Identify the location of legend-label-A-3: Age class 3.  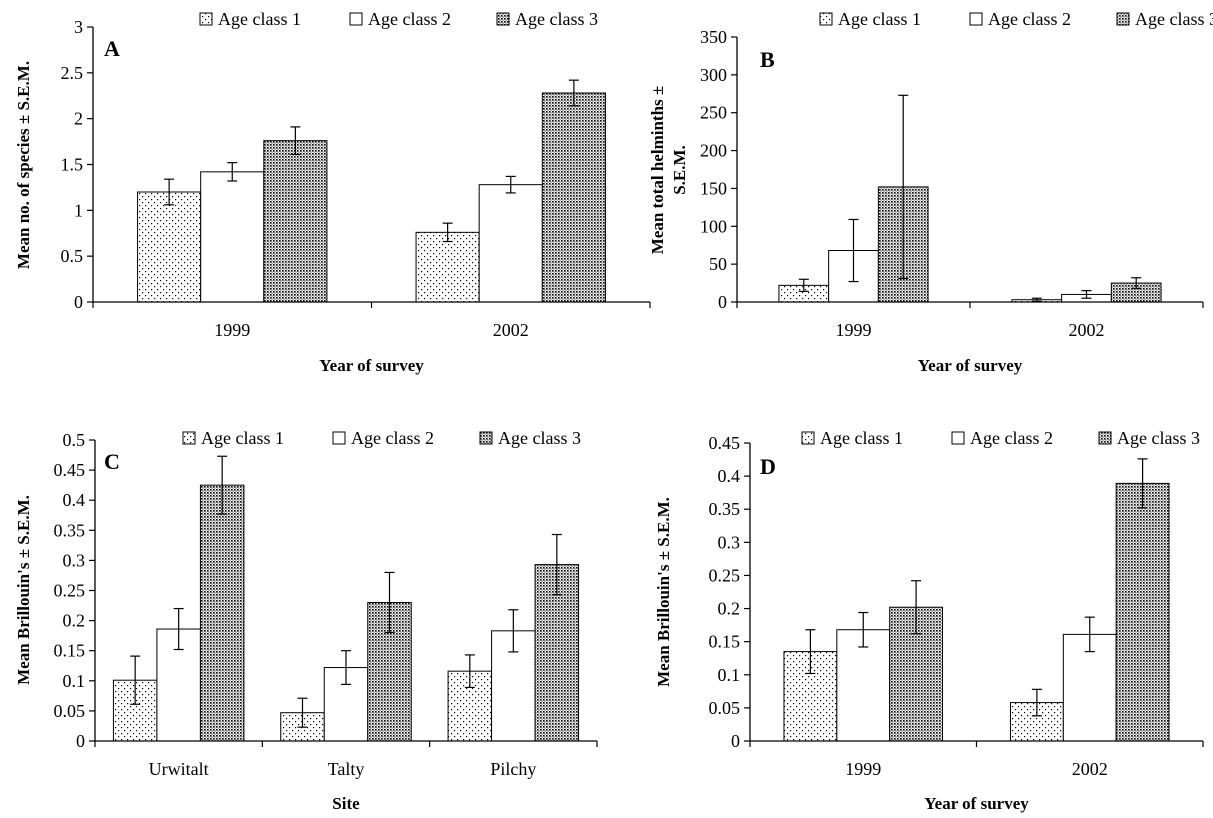
(556, 19).